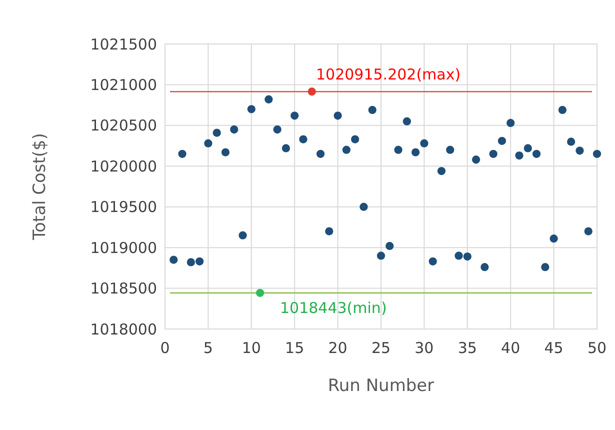  What do you see at coordinates (123, 166) in the screenshot?
I see `y-tick-label: 1020000` at bounding box center [123, 166].